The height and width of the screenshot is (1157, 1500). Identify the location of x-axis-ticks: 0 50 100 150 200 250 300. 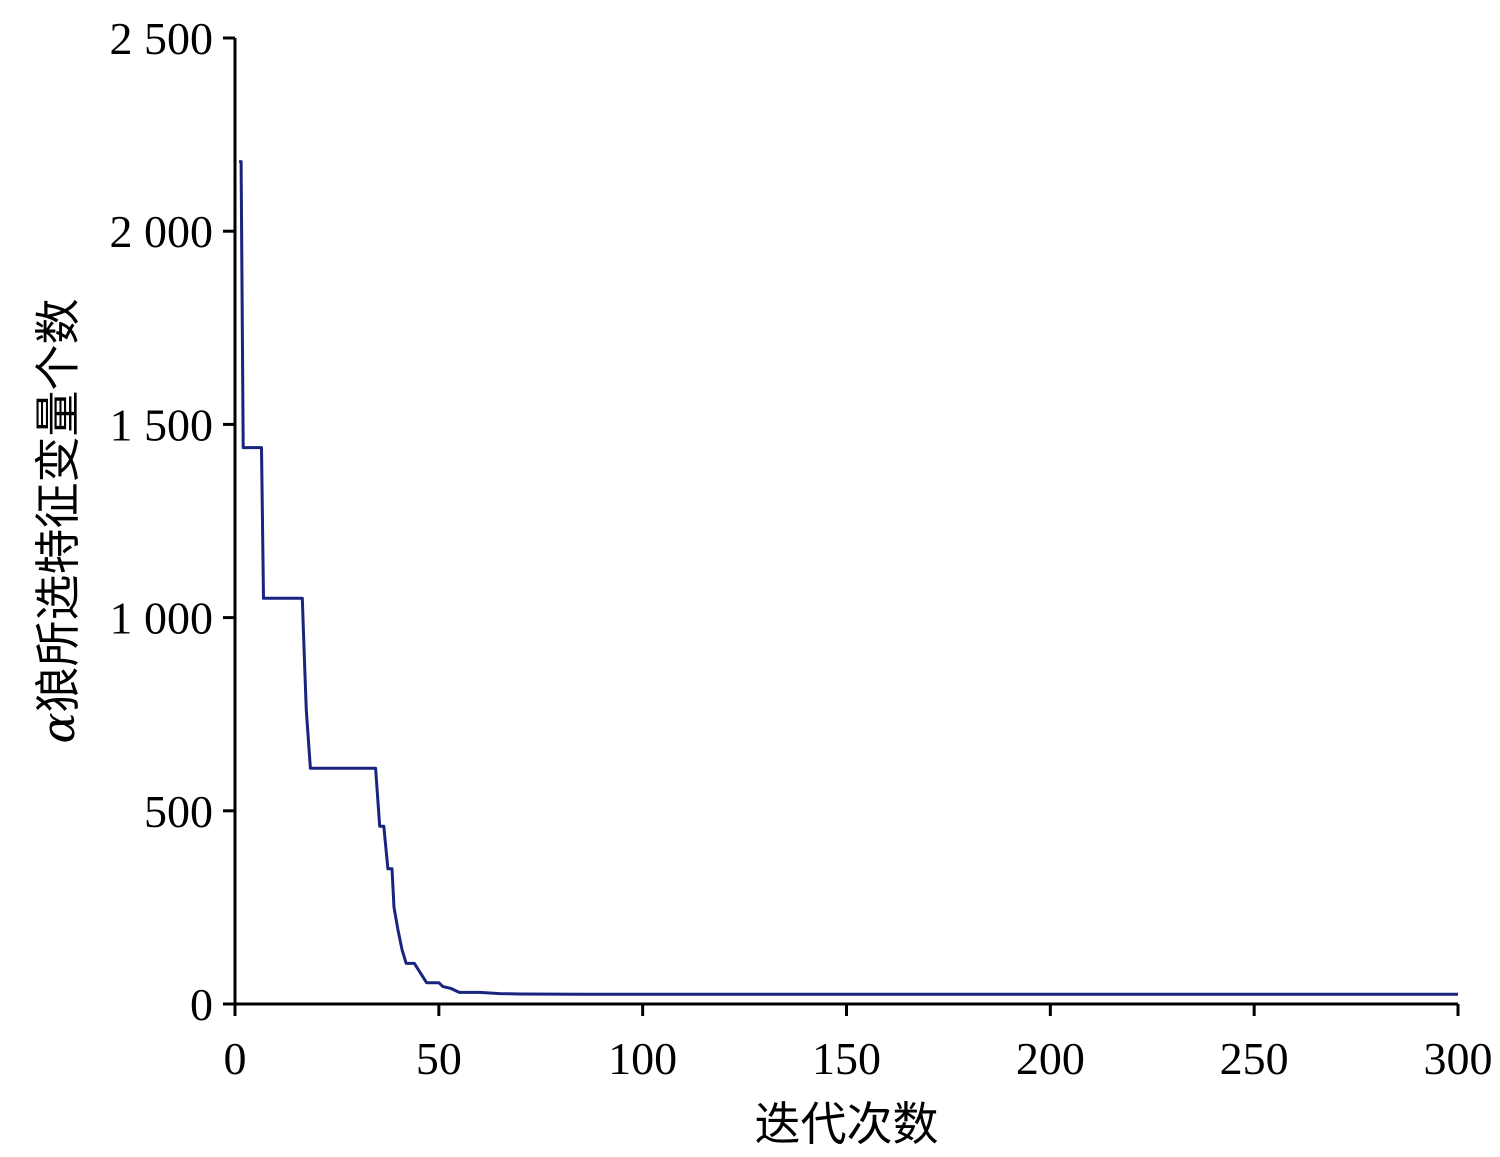
(858, 1044).